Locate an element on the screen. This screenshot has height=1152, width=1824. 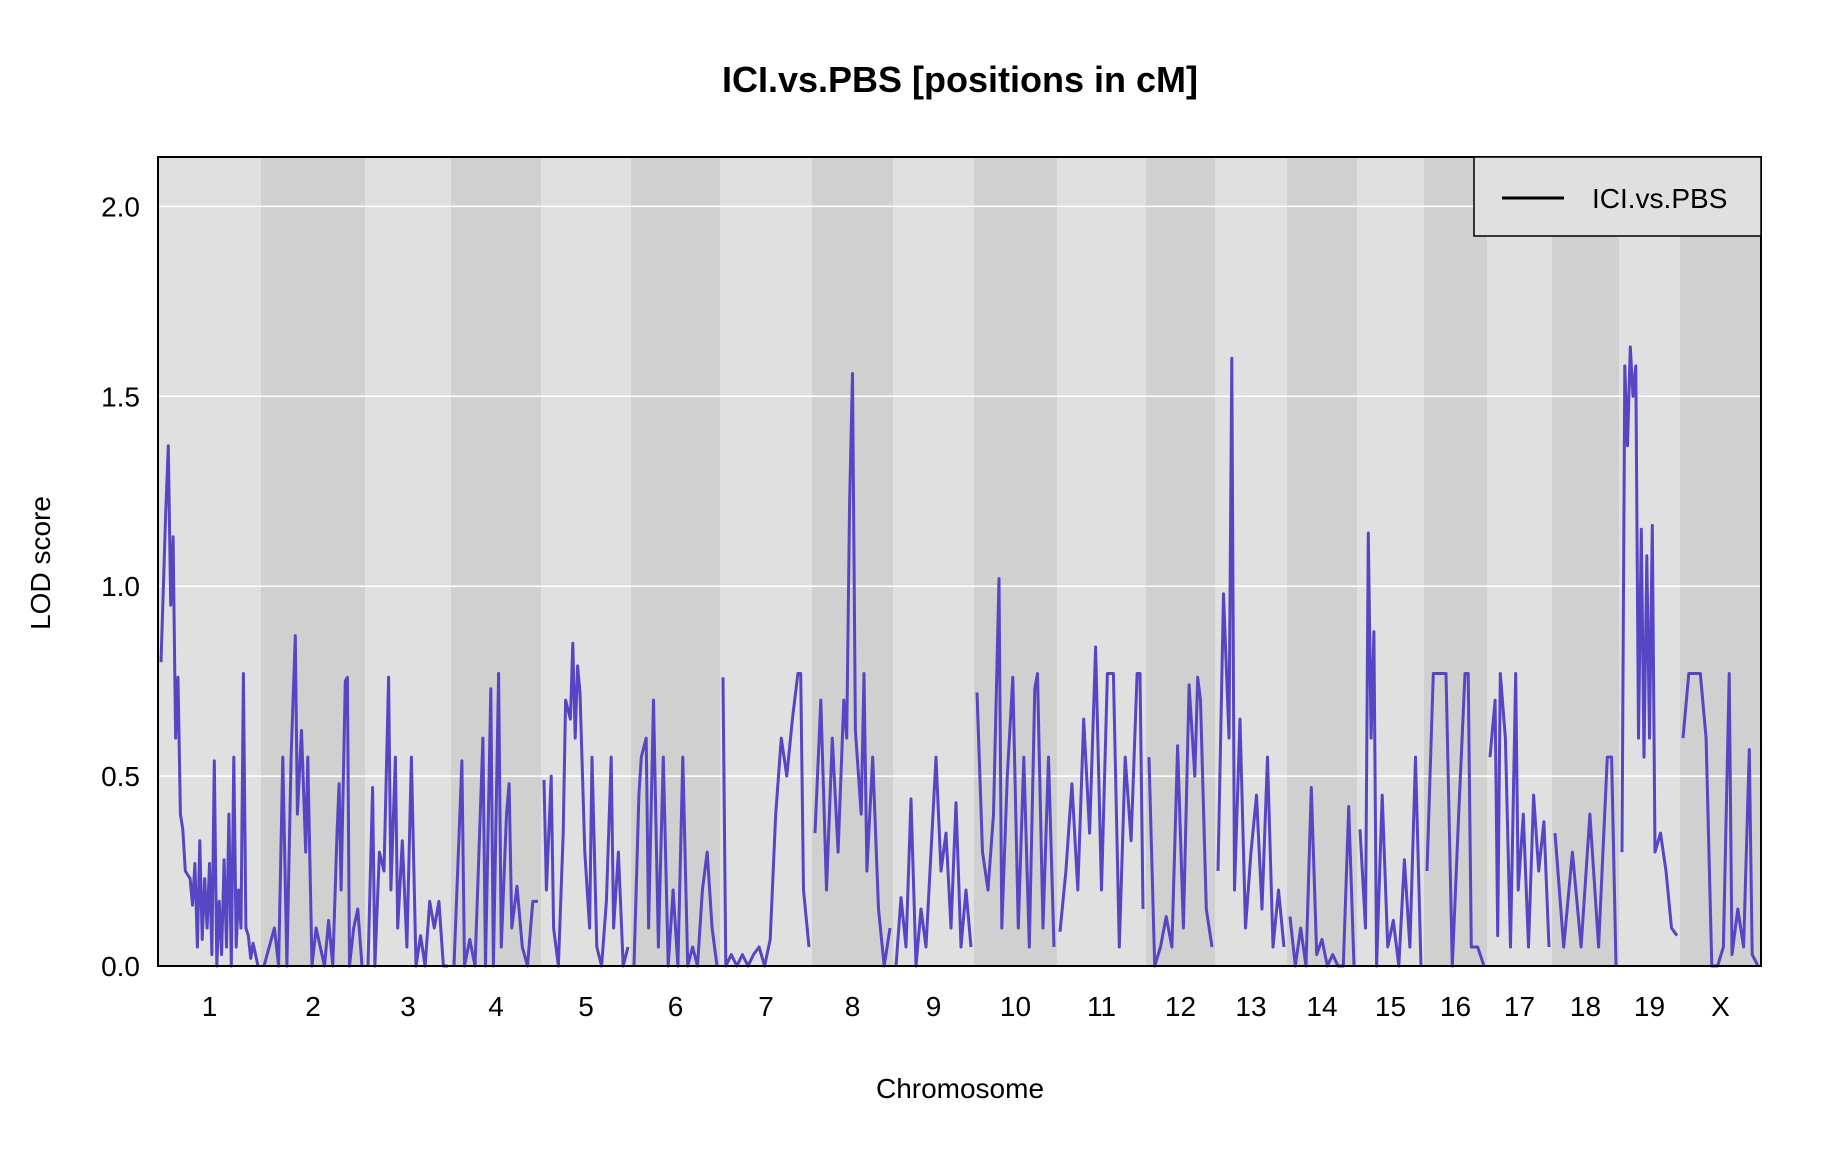
x-tick-label-2: 2 is located at coordinates (313, 1006).